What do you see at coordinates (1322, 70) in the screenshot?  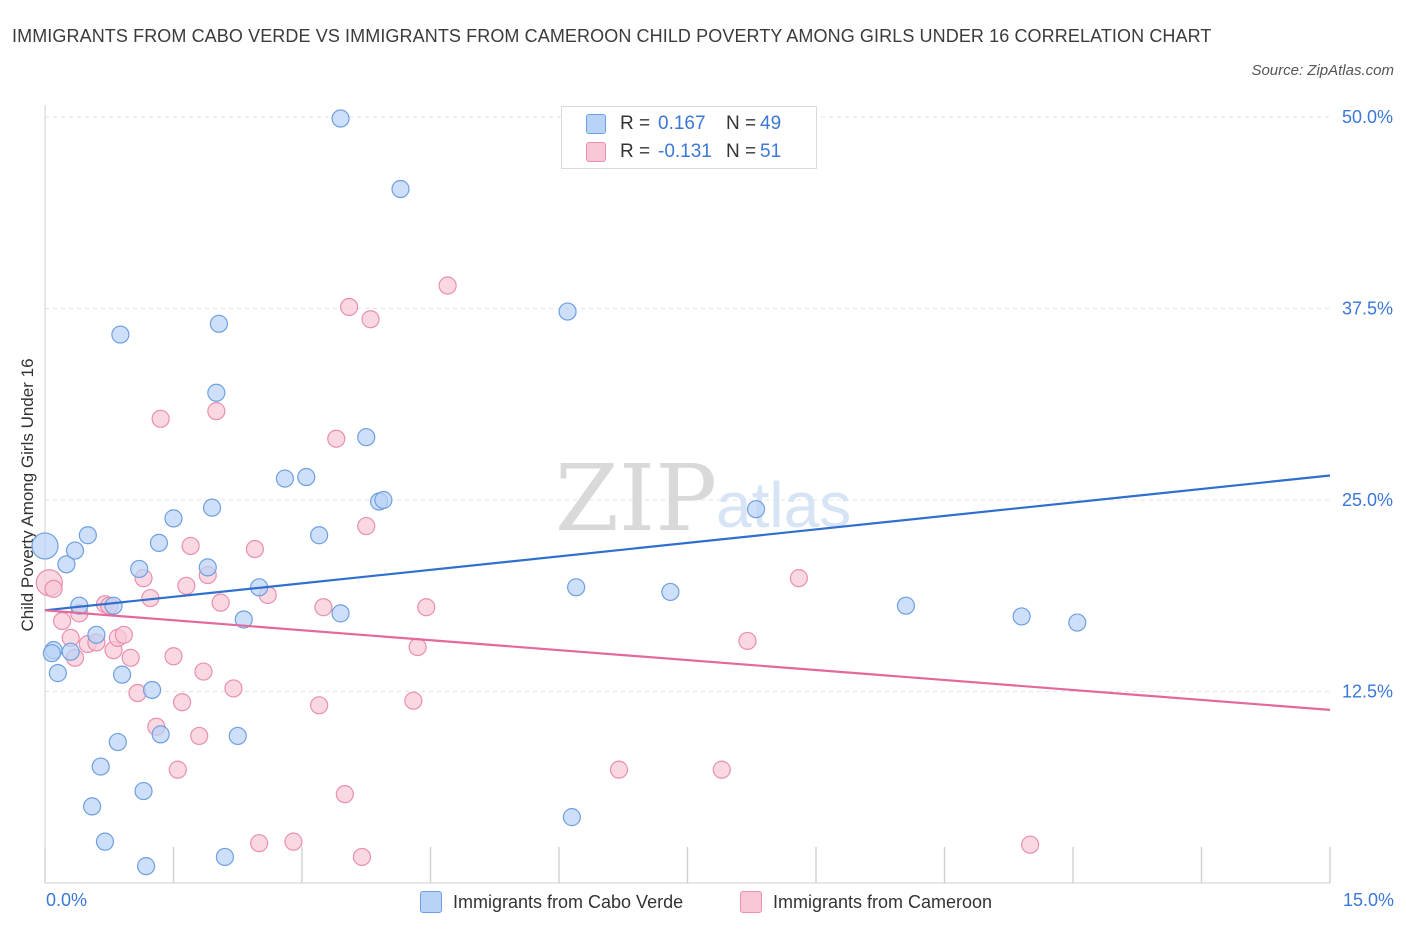 I see `source-label: Source: ZipAtlas.com` at bounding box center [1322, 70].